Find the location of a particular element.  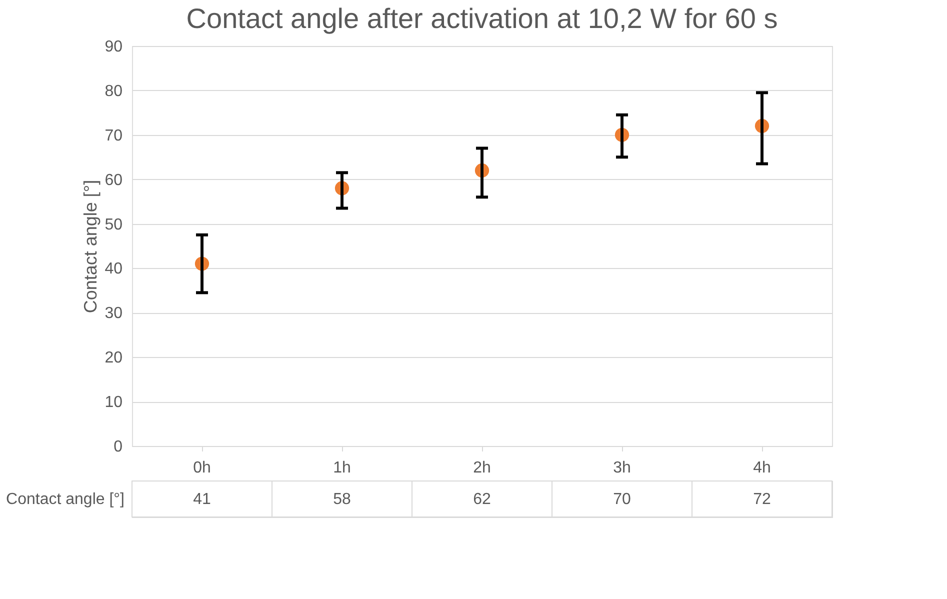

y-tick-label: 60 is located at coordinates (113, 180).